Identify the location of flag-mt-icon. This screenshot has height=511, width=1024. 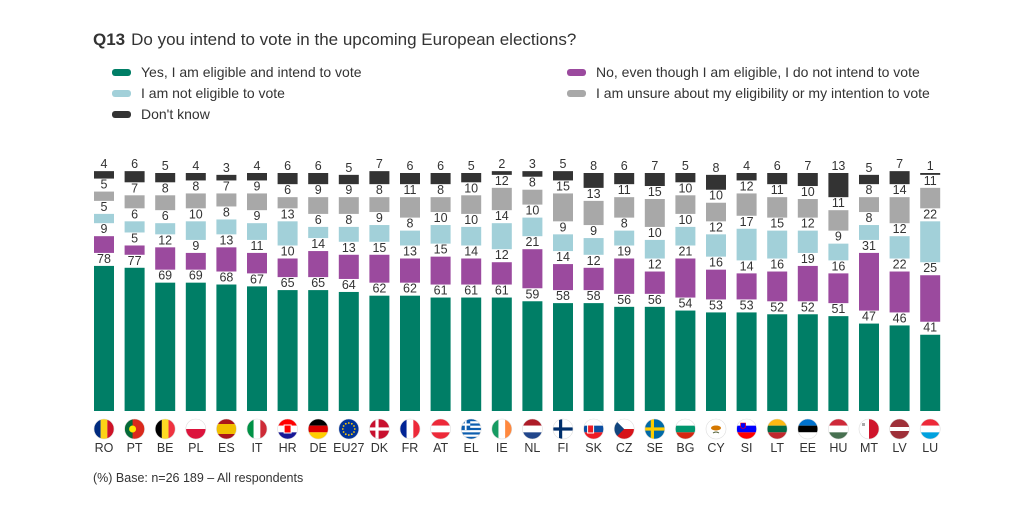
(869, 429).